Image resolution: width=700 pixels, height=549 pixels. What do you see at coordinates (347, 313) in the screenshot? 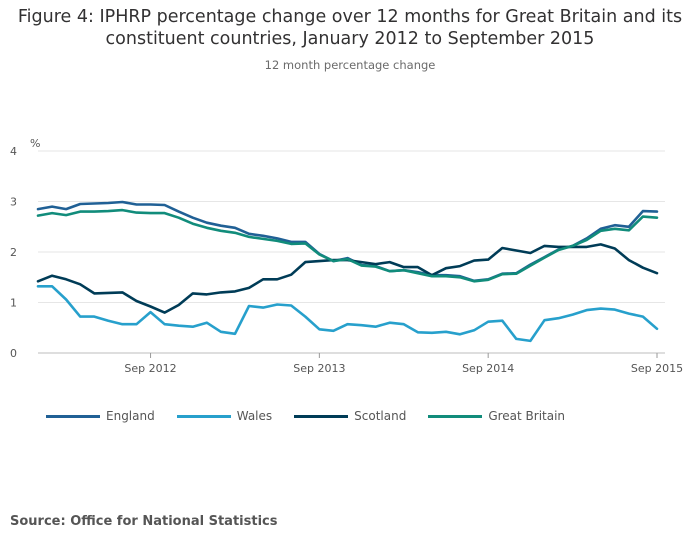
I see `series-line-wales` at bounding box center [347, 313].